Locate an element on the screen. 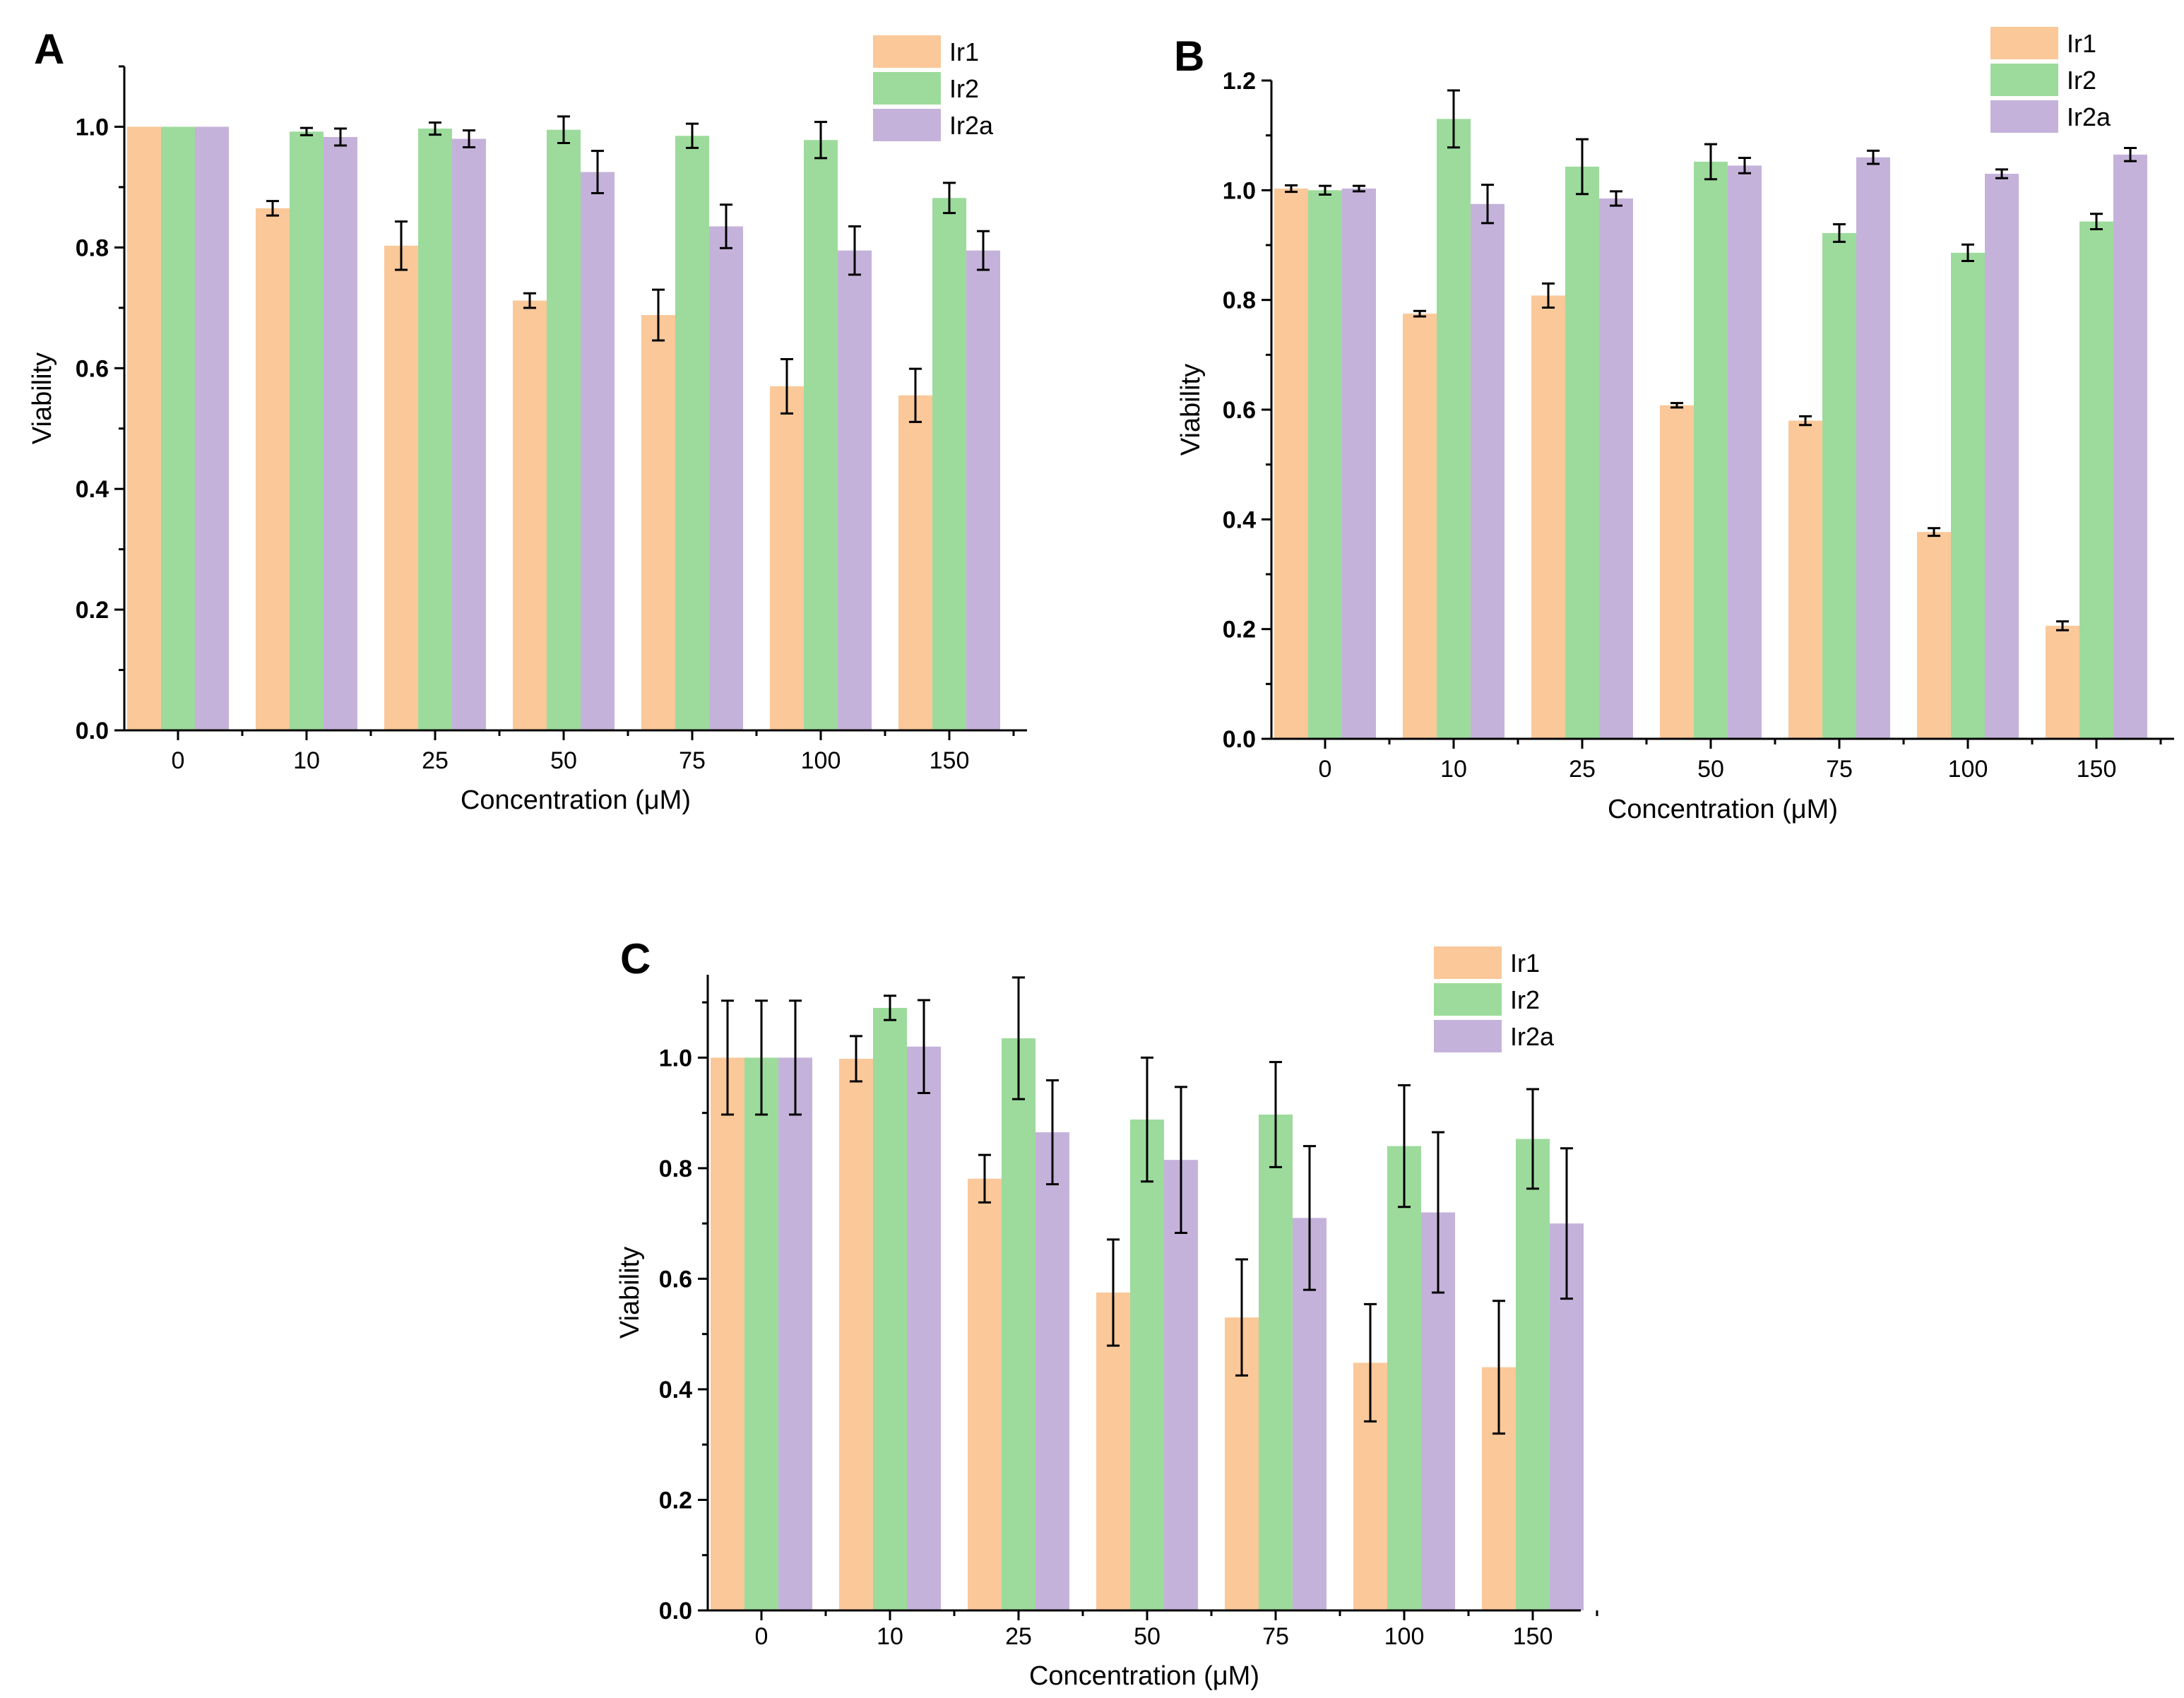 This screenshot has width=2184, height=1698. x-tick-label: 10 is located at coordinates (1454, 770).